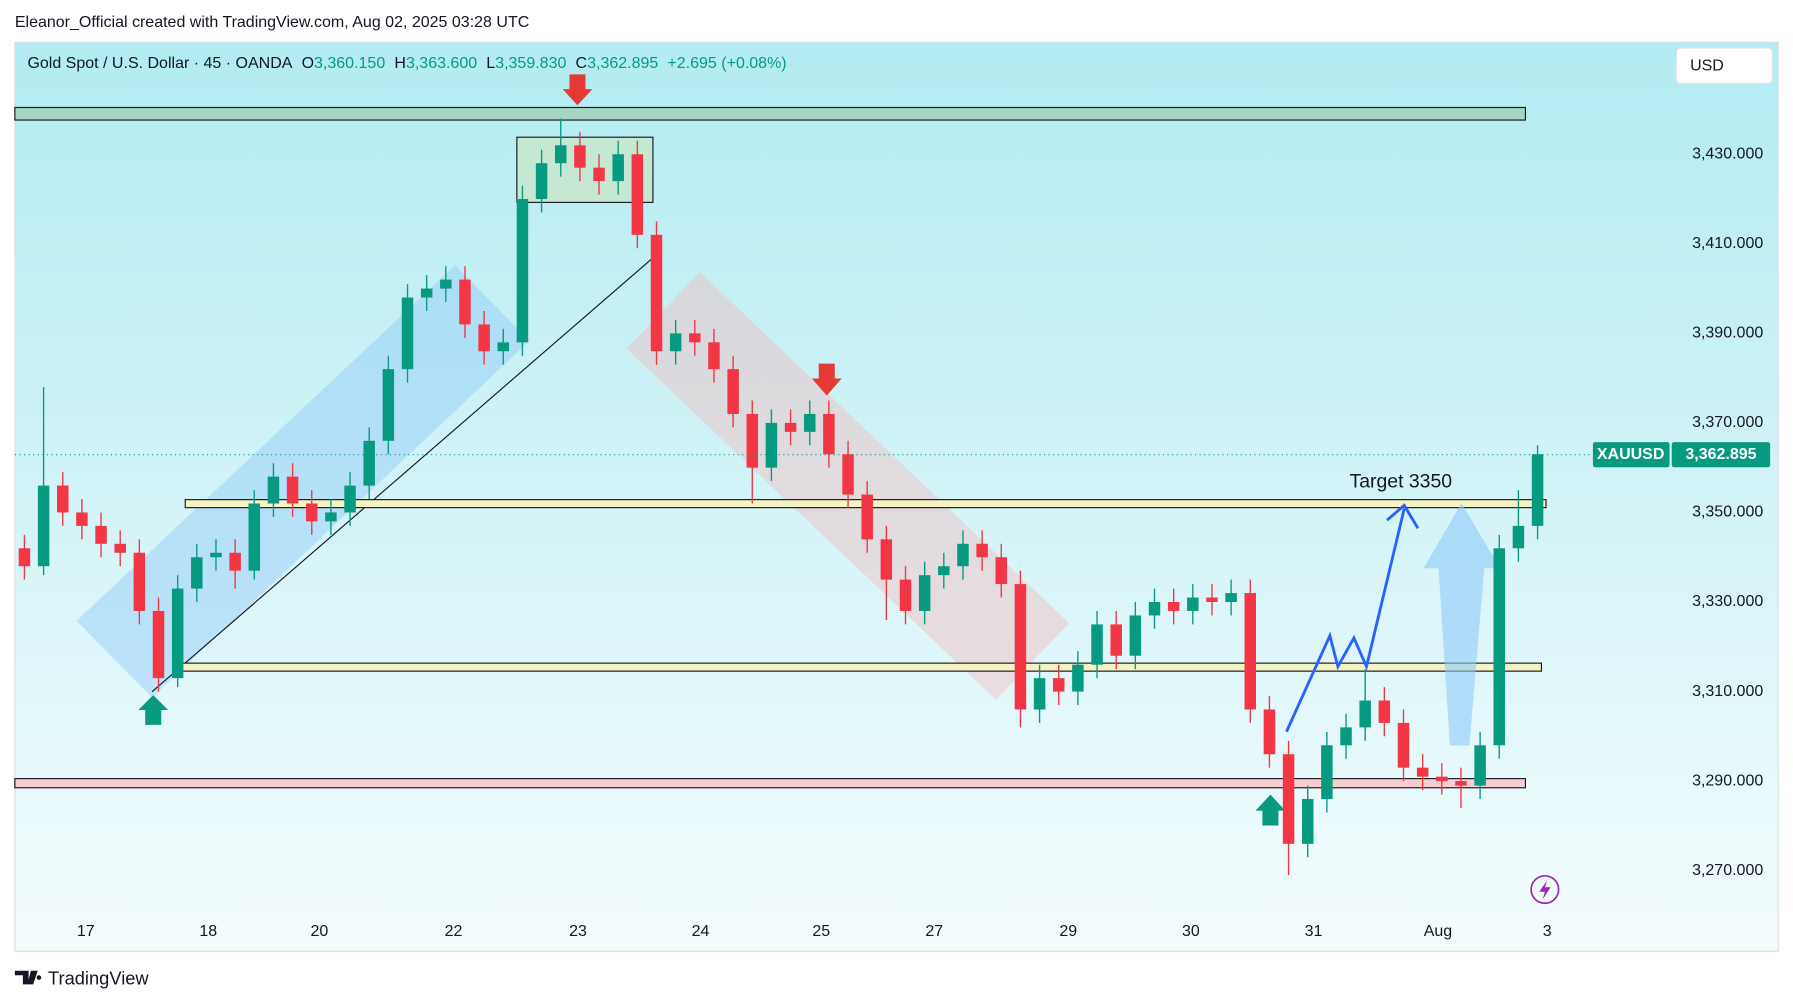 The image size is (1793, 1005). I want to click on resistance-zone, so click(770, 113).